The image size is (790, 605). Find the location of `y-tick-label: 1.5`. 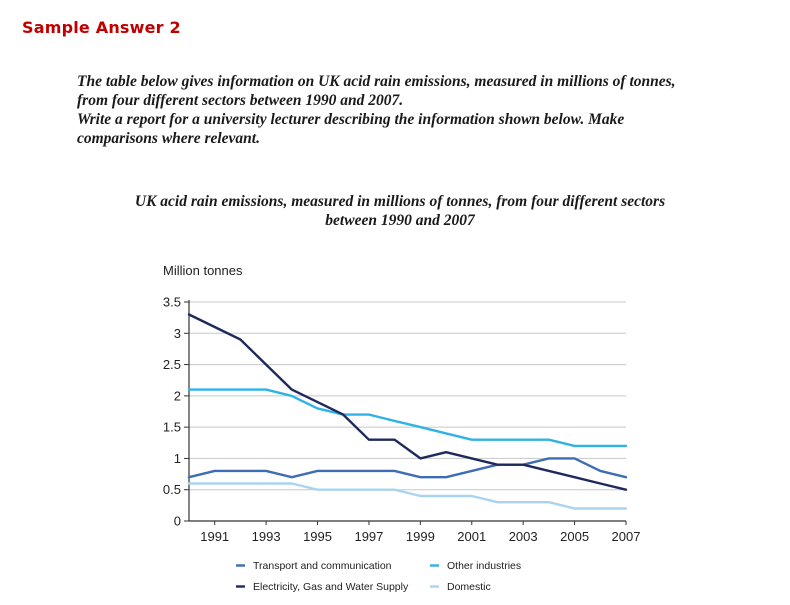

y-tick-label: 1.5 is located at coordinates (172, 427).